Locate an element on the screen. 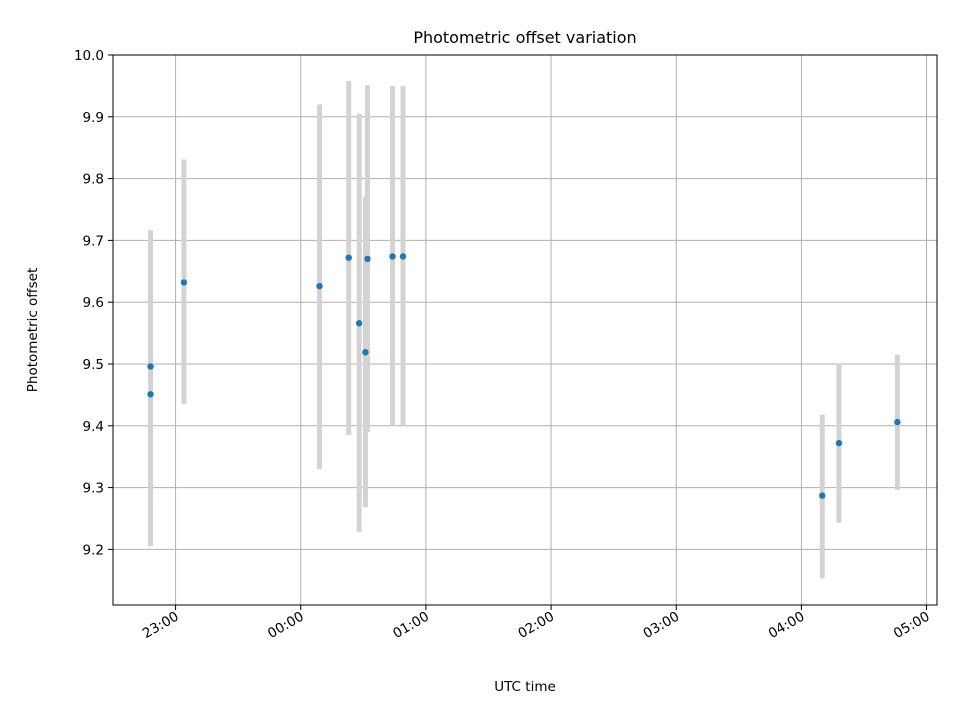 This screenshot has width=960, height=720. y-tick-label: 9.7 is located at coordinates (93, 241).